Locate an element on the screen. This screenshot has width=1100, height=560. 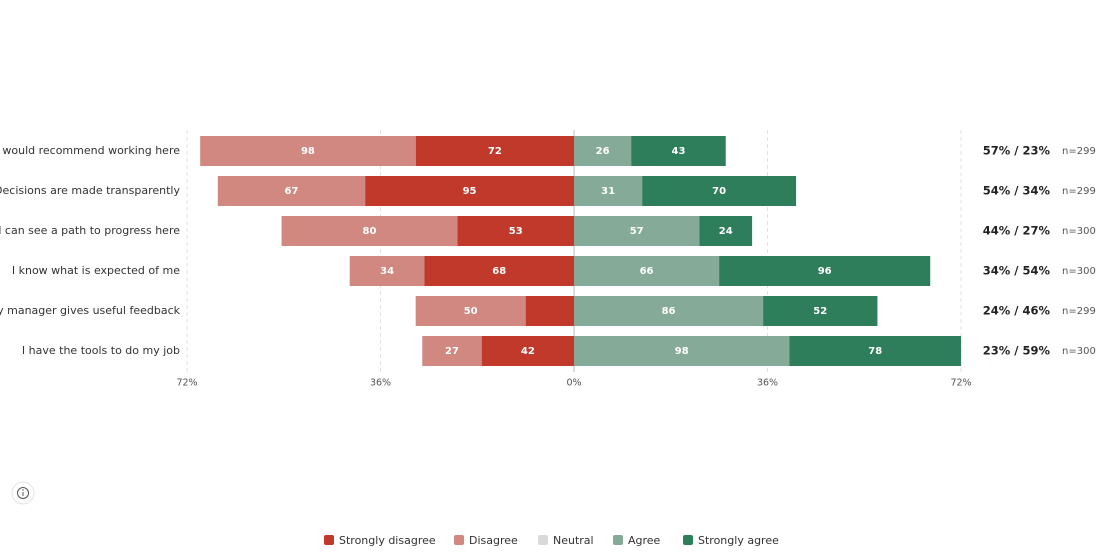
summary-label: 34% / 54% is located at coordinates (1017, 271).